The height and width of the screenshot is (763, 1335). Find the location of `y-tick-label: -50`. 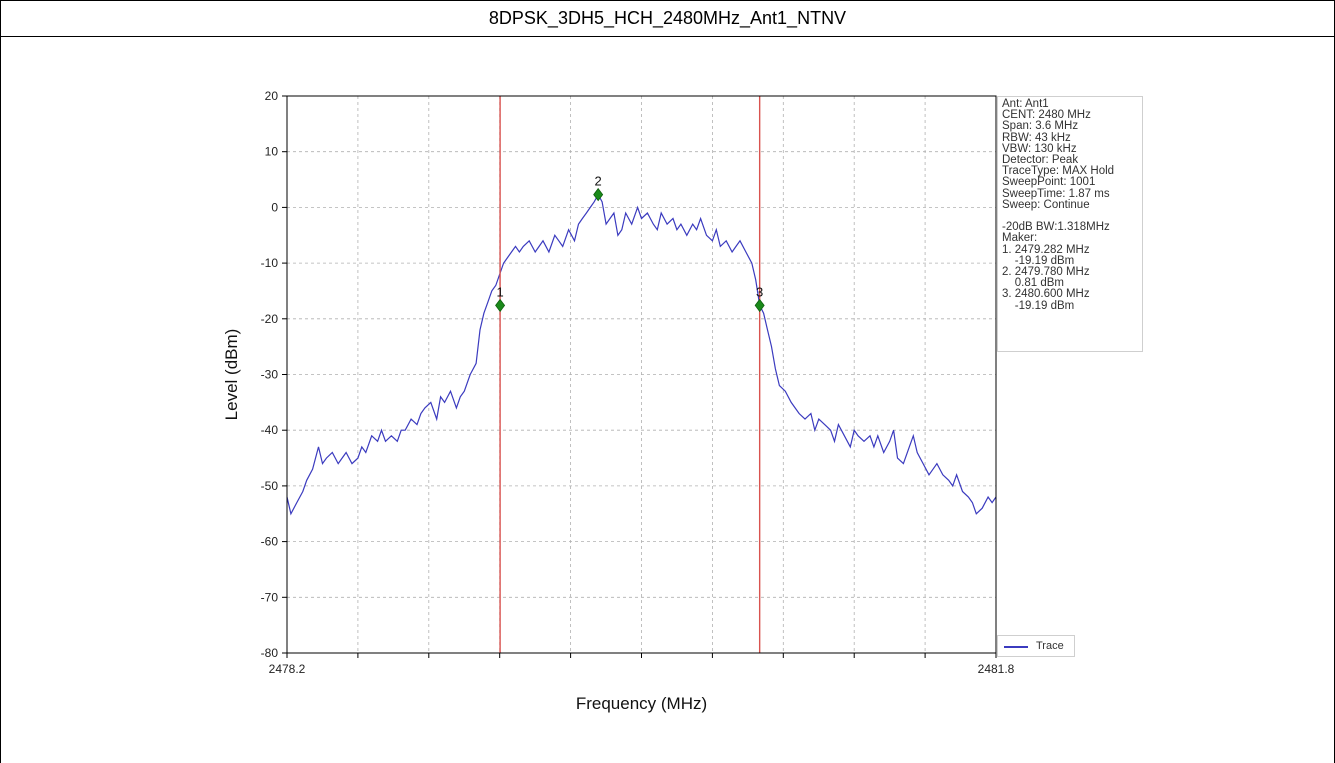

y-tick-label: -50 is located at coordinates (270, 486).